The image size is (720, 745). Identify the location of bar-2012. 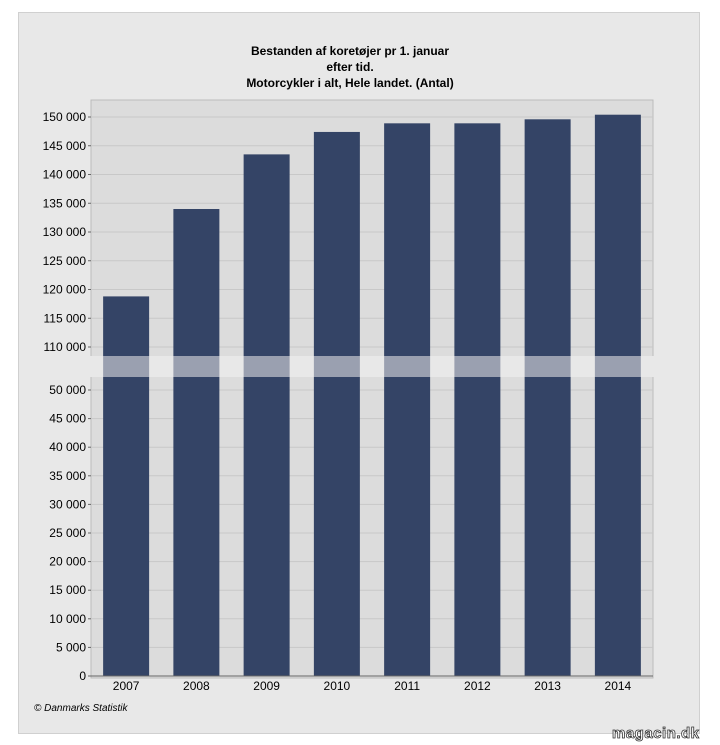
(477, 399).